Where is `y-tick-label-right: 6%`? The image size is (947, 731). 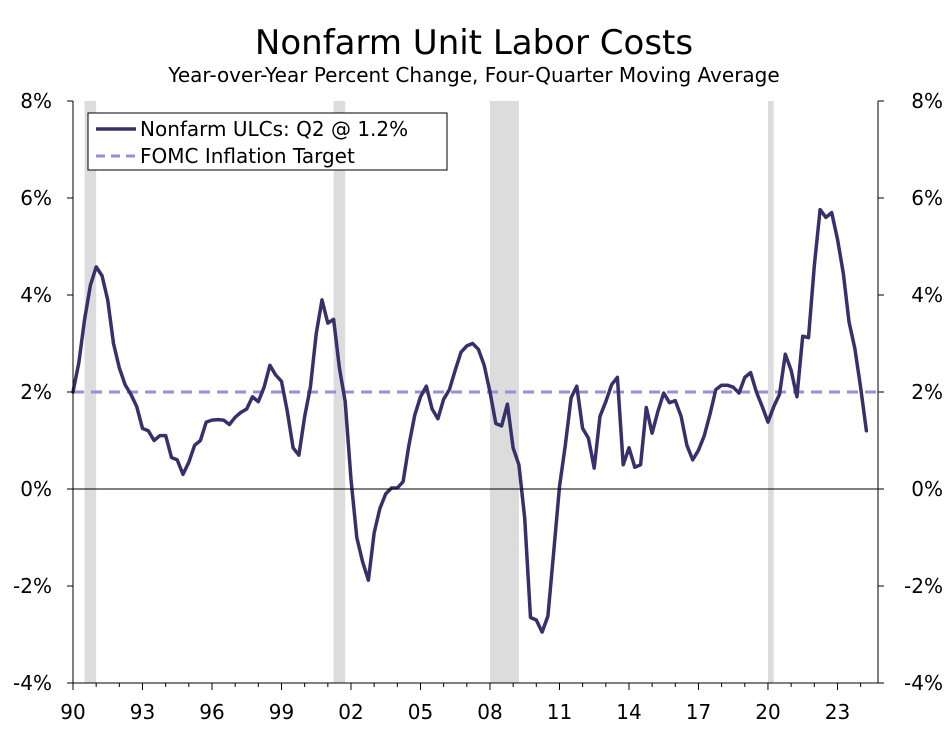 y-tick-label-right: 6% is located at coordinates (927, 198).